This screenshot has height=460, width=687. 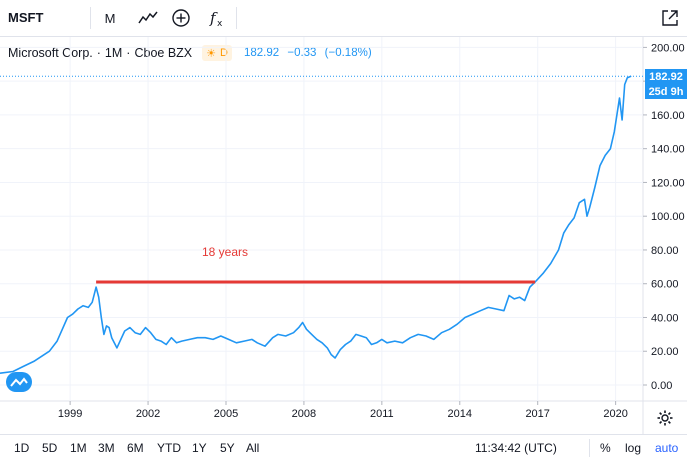 What do you see at coordinates (199, 448) in the screenshot?
I see `range-1y-button: 1Y` at bounding box center [199, 448].